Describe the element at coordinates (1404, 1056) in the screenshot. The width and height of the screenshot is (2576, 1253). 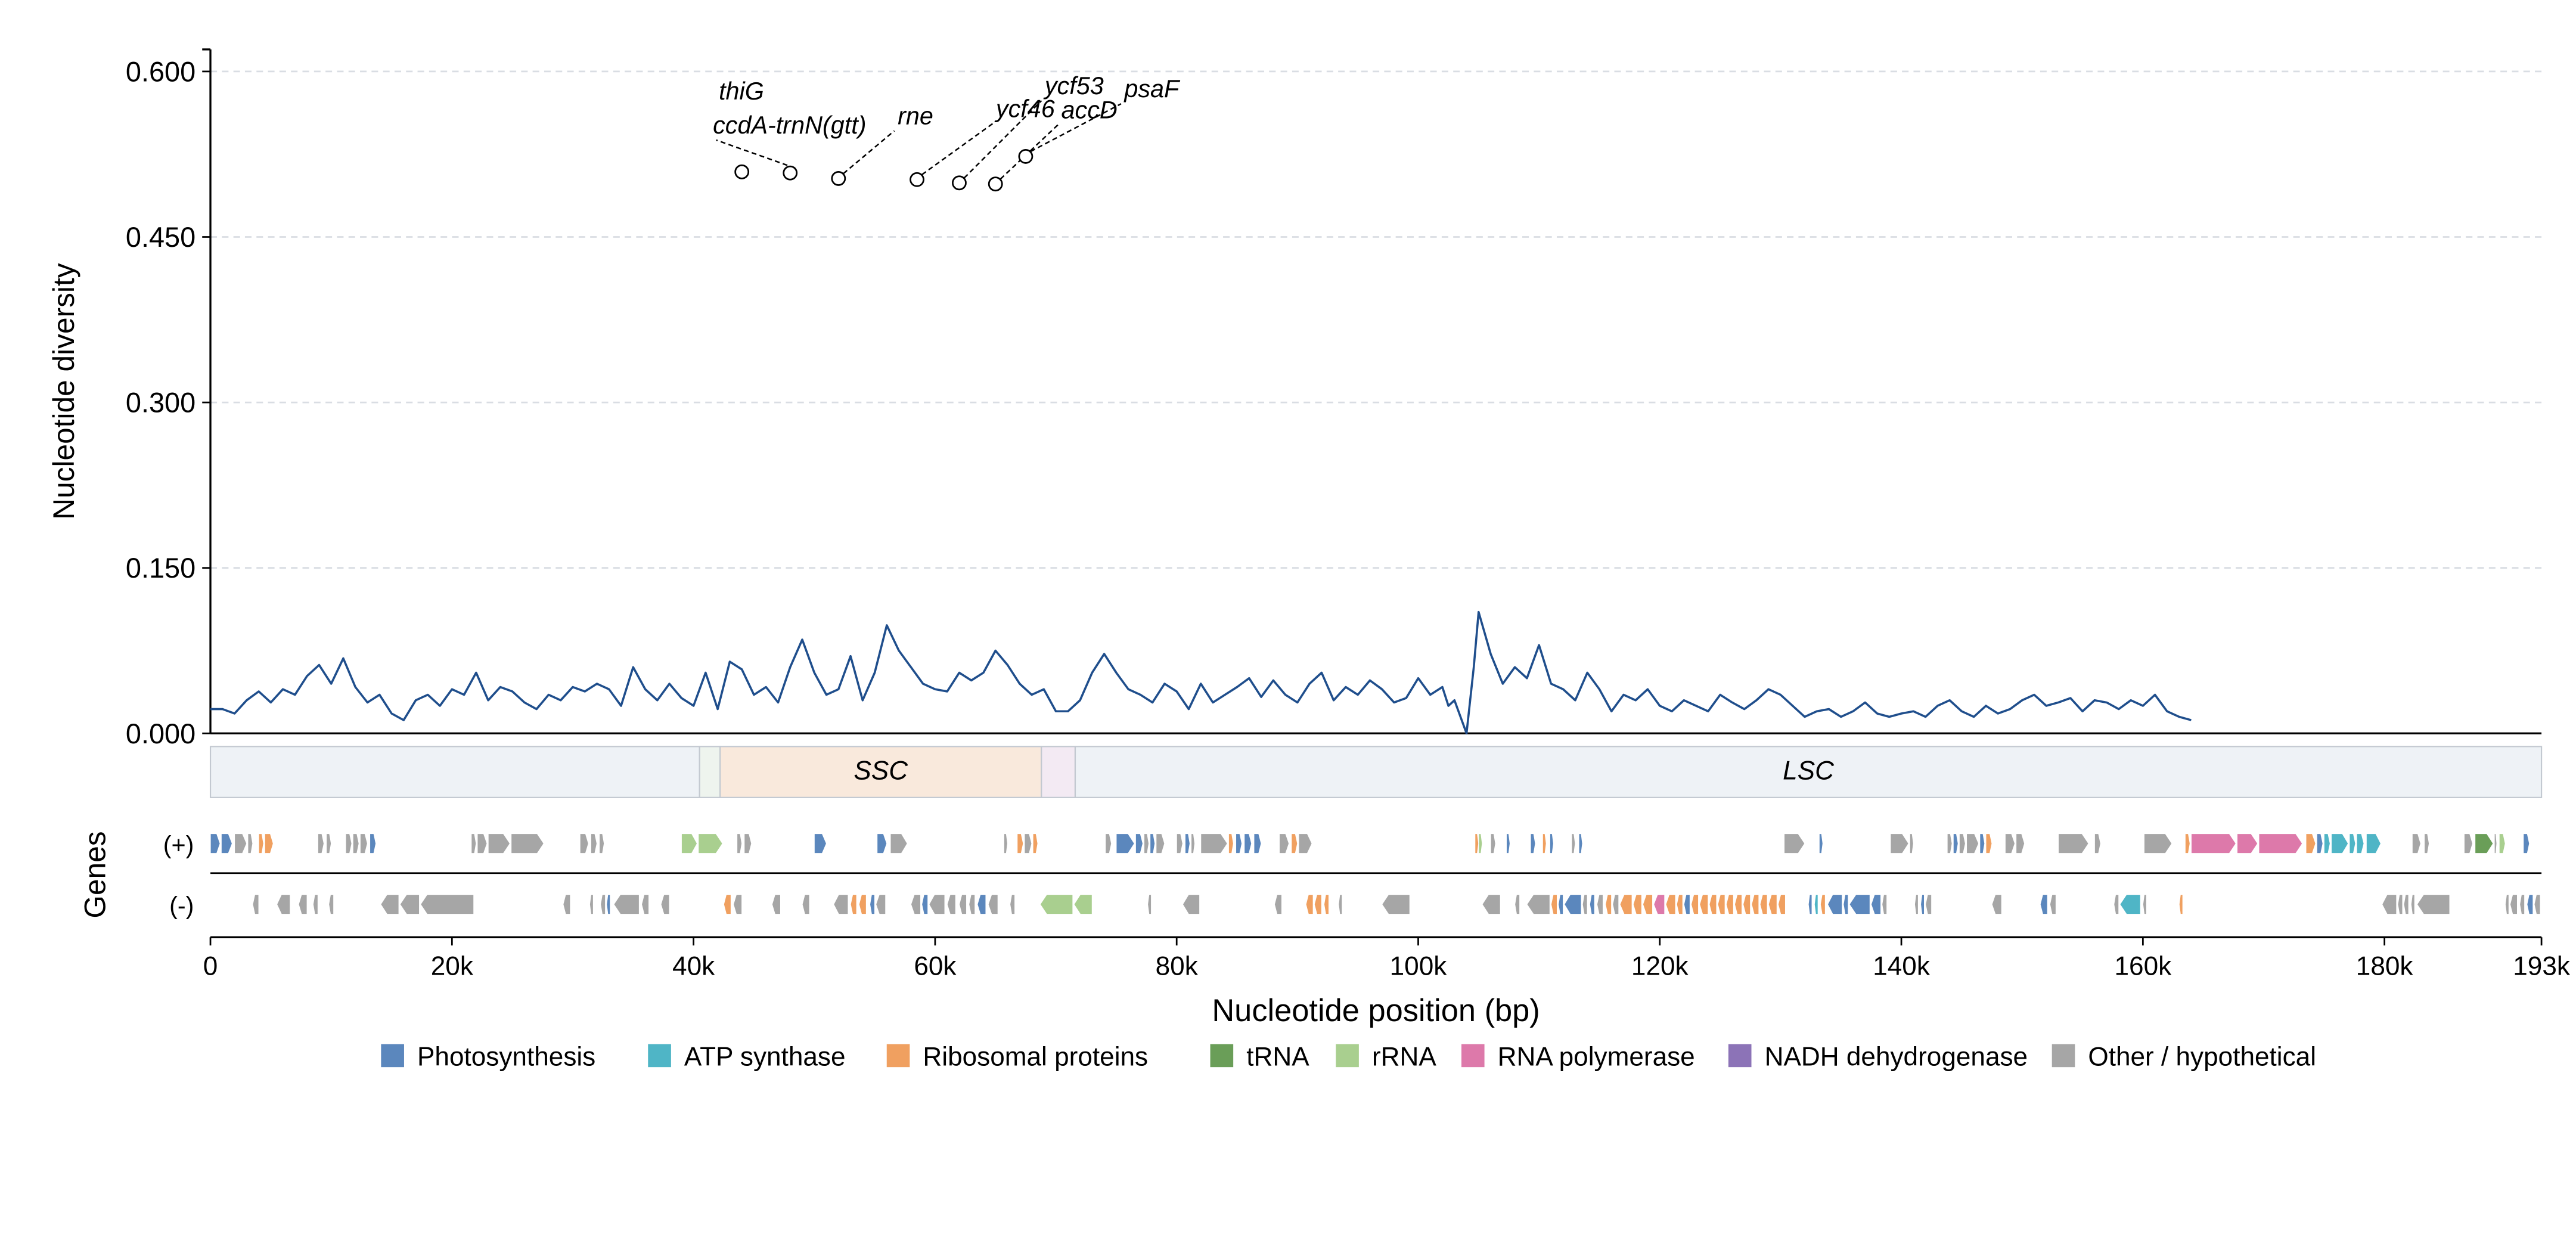
I see `legend-item-label: rRNA` at that location.